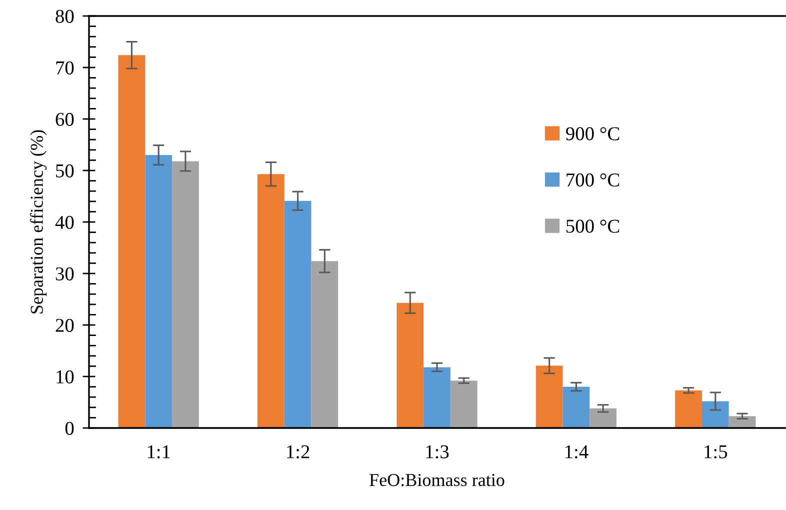  I want to click on y-axis-title: Separation efficiency (%), so click(38, 222).